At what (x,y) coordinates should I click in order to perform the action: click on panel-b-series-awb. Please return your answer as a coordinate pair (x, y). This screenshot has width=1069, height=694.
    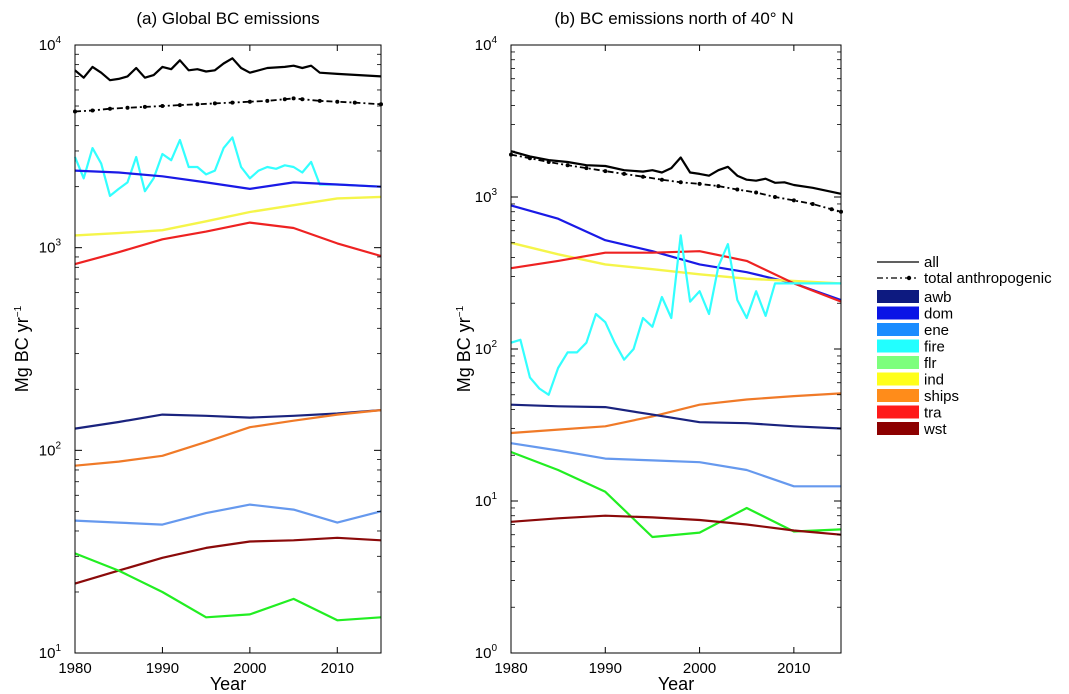
    Looking at the image, I should click on (676, 416).